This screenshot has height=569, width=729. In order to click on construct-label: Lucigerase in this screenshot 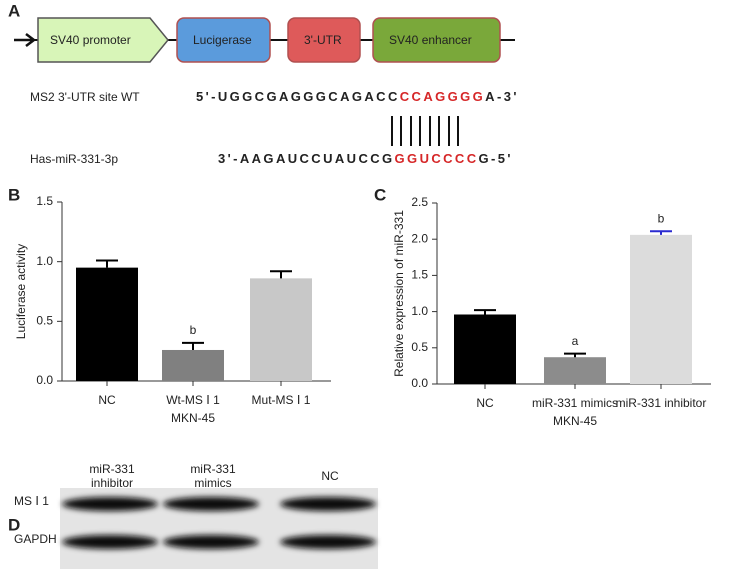, I will do `click(222, 40)`.